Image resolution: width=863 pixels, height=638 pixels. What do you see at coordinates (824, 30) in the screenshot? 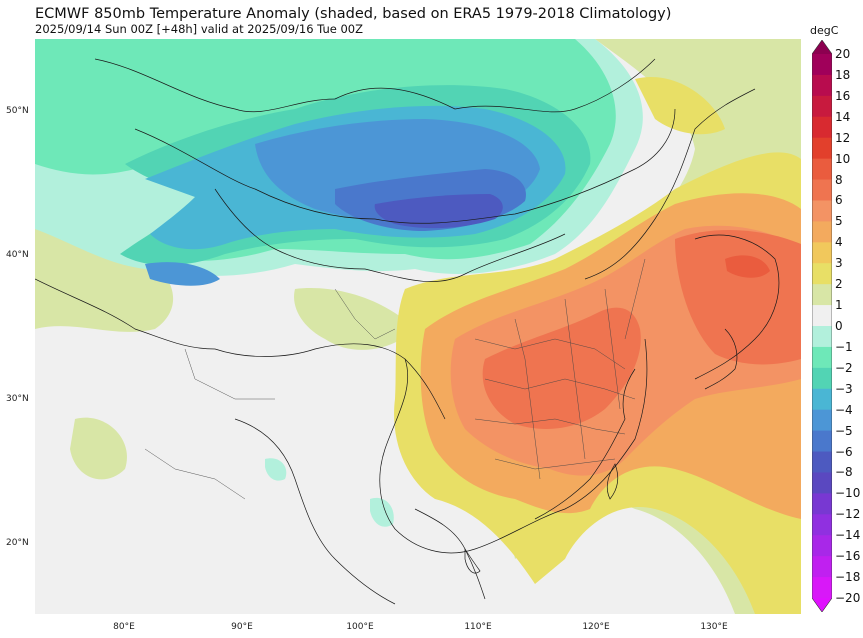
I see `colorbar-unit: degC` at bounding box center [824, 30].